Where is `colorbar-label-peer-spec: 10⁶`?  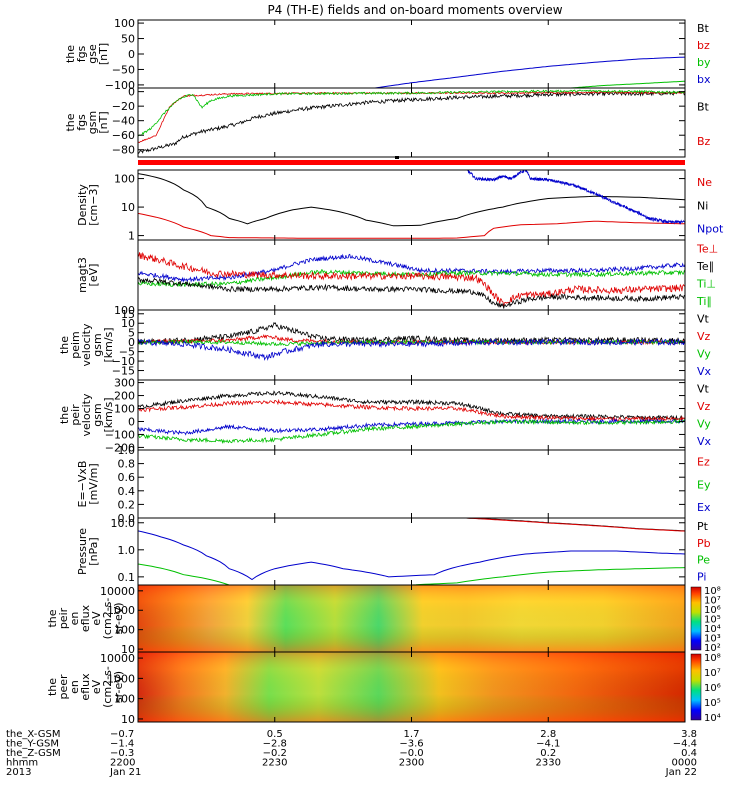
colorbar-label-peer-spec: 10⁶ is located at coordinates (712, 688).